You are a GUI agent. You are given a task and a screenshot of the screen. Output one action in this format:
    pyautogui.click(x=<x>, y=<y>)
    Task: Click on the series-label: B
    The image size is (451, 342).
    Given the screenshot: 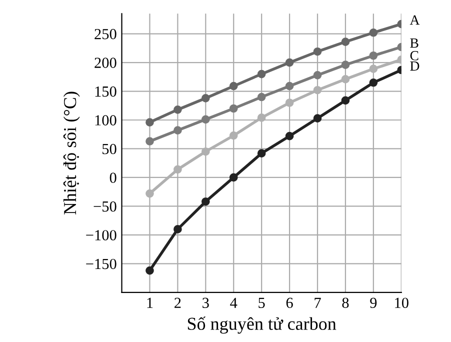 What is the action you would take?
    pyautogui.click(x=414, y=43)
    